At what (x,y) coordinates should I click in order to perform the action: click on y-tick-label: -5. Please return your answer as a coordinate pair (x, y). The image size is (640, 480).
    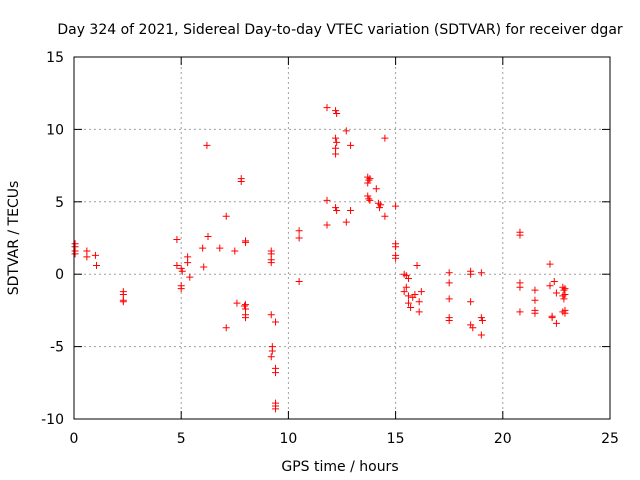
    Looking at the image, I should click on (57, 348).